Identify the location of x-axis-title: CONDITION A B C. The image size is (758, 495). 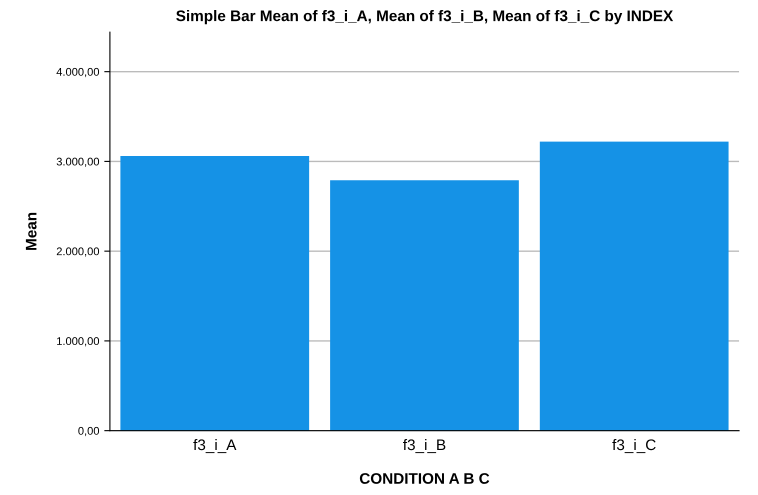
(425, 478).